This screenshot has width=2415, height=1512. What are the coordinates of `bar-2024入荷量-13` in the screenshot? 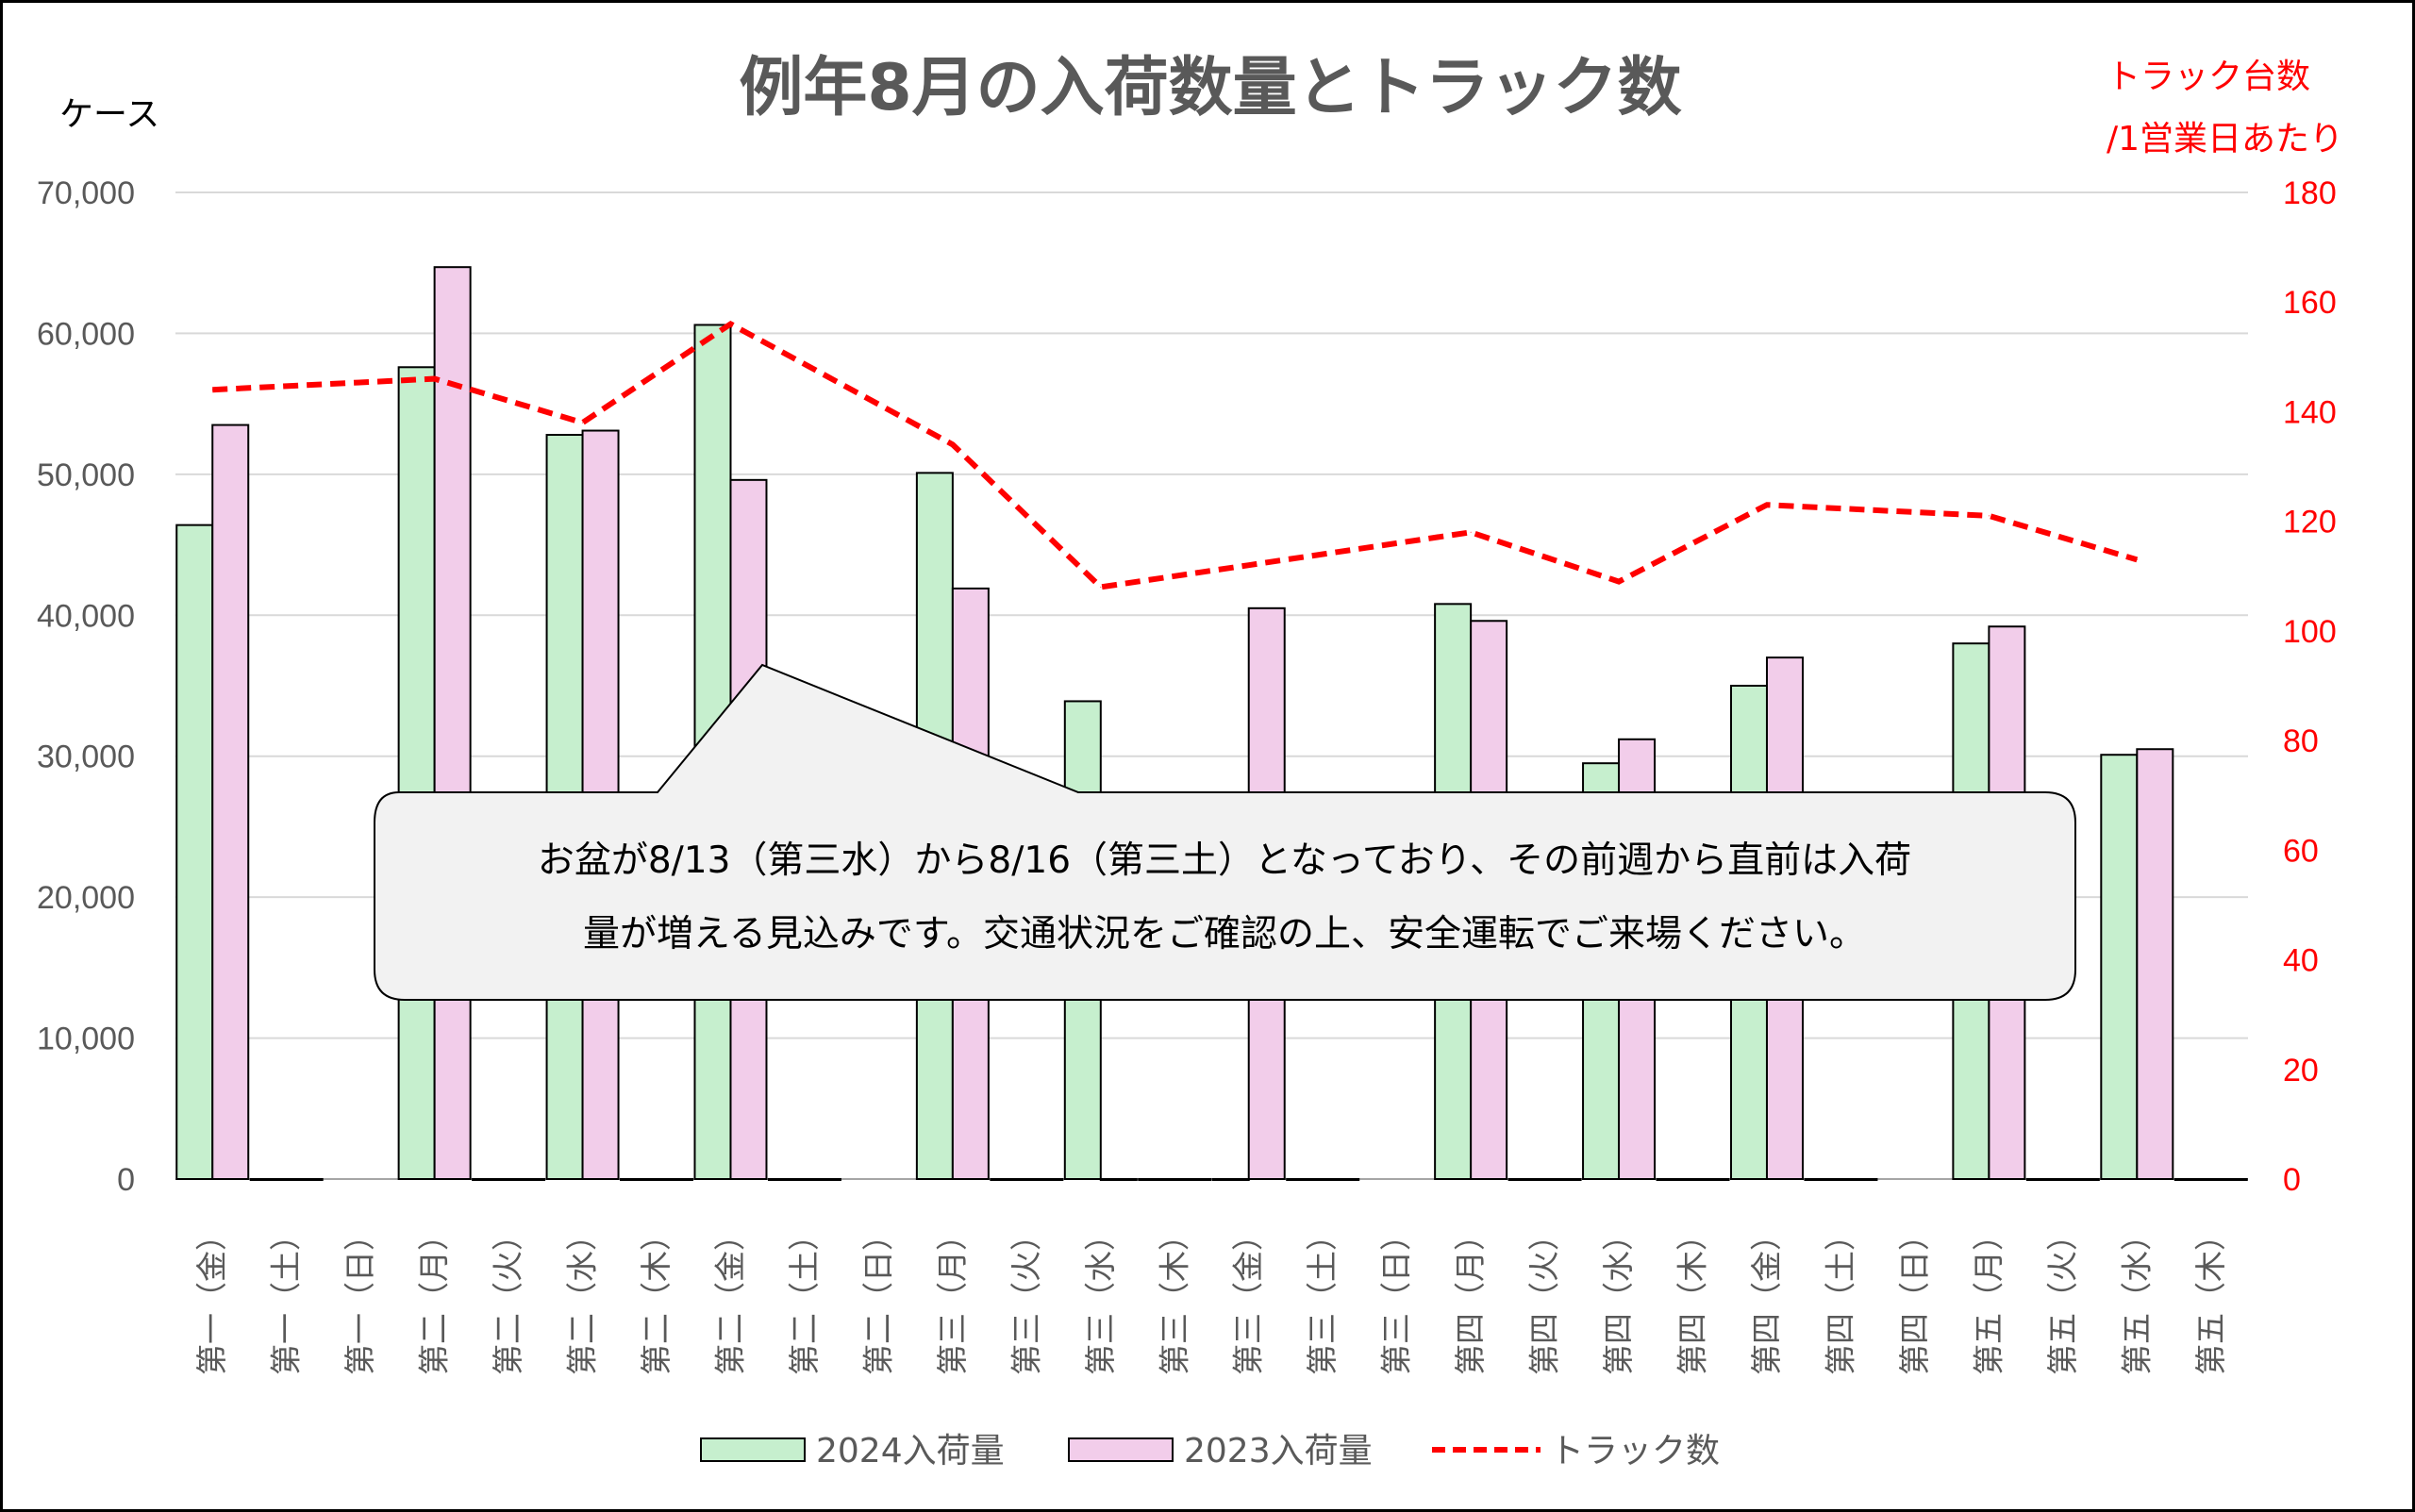 It's located at (1157, 1179).